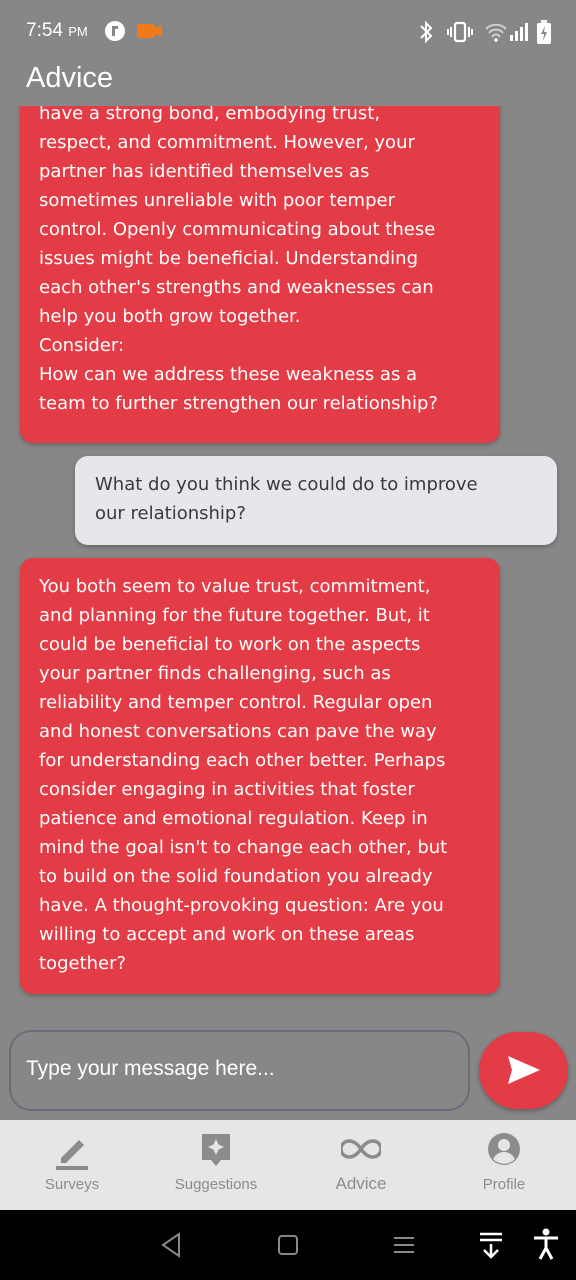  What do you see at coordinates (504, 1149) in the screenshot?
I see `account-icon` at bounding box center [504, 1149].